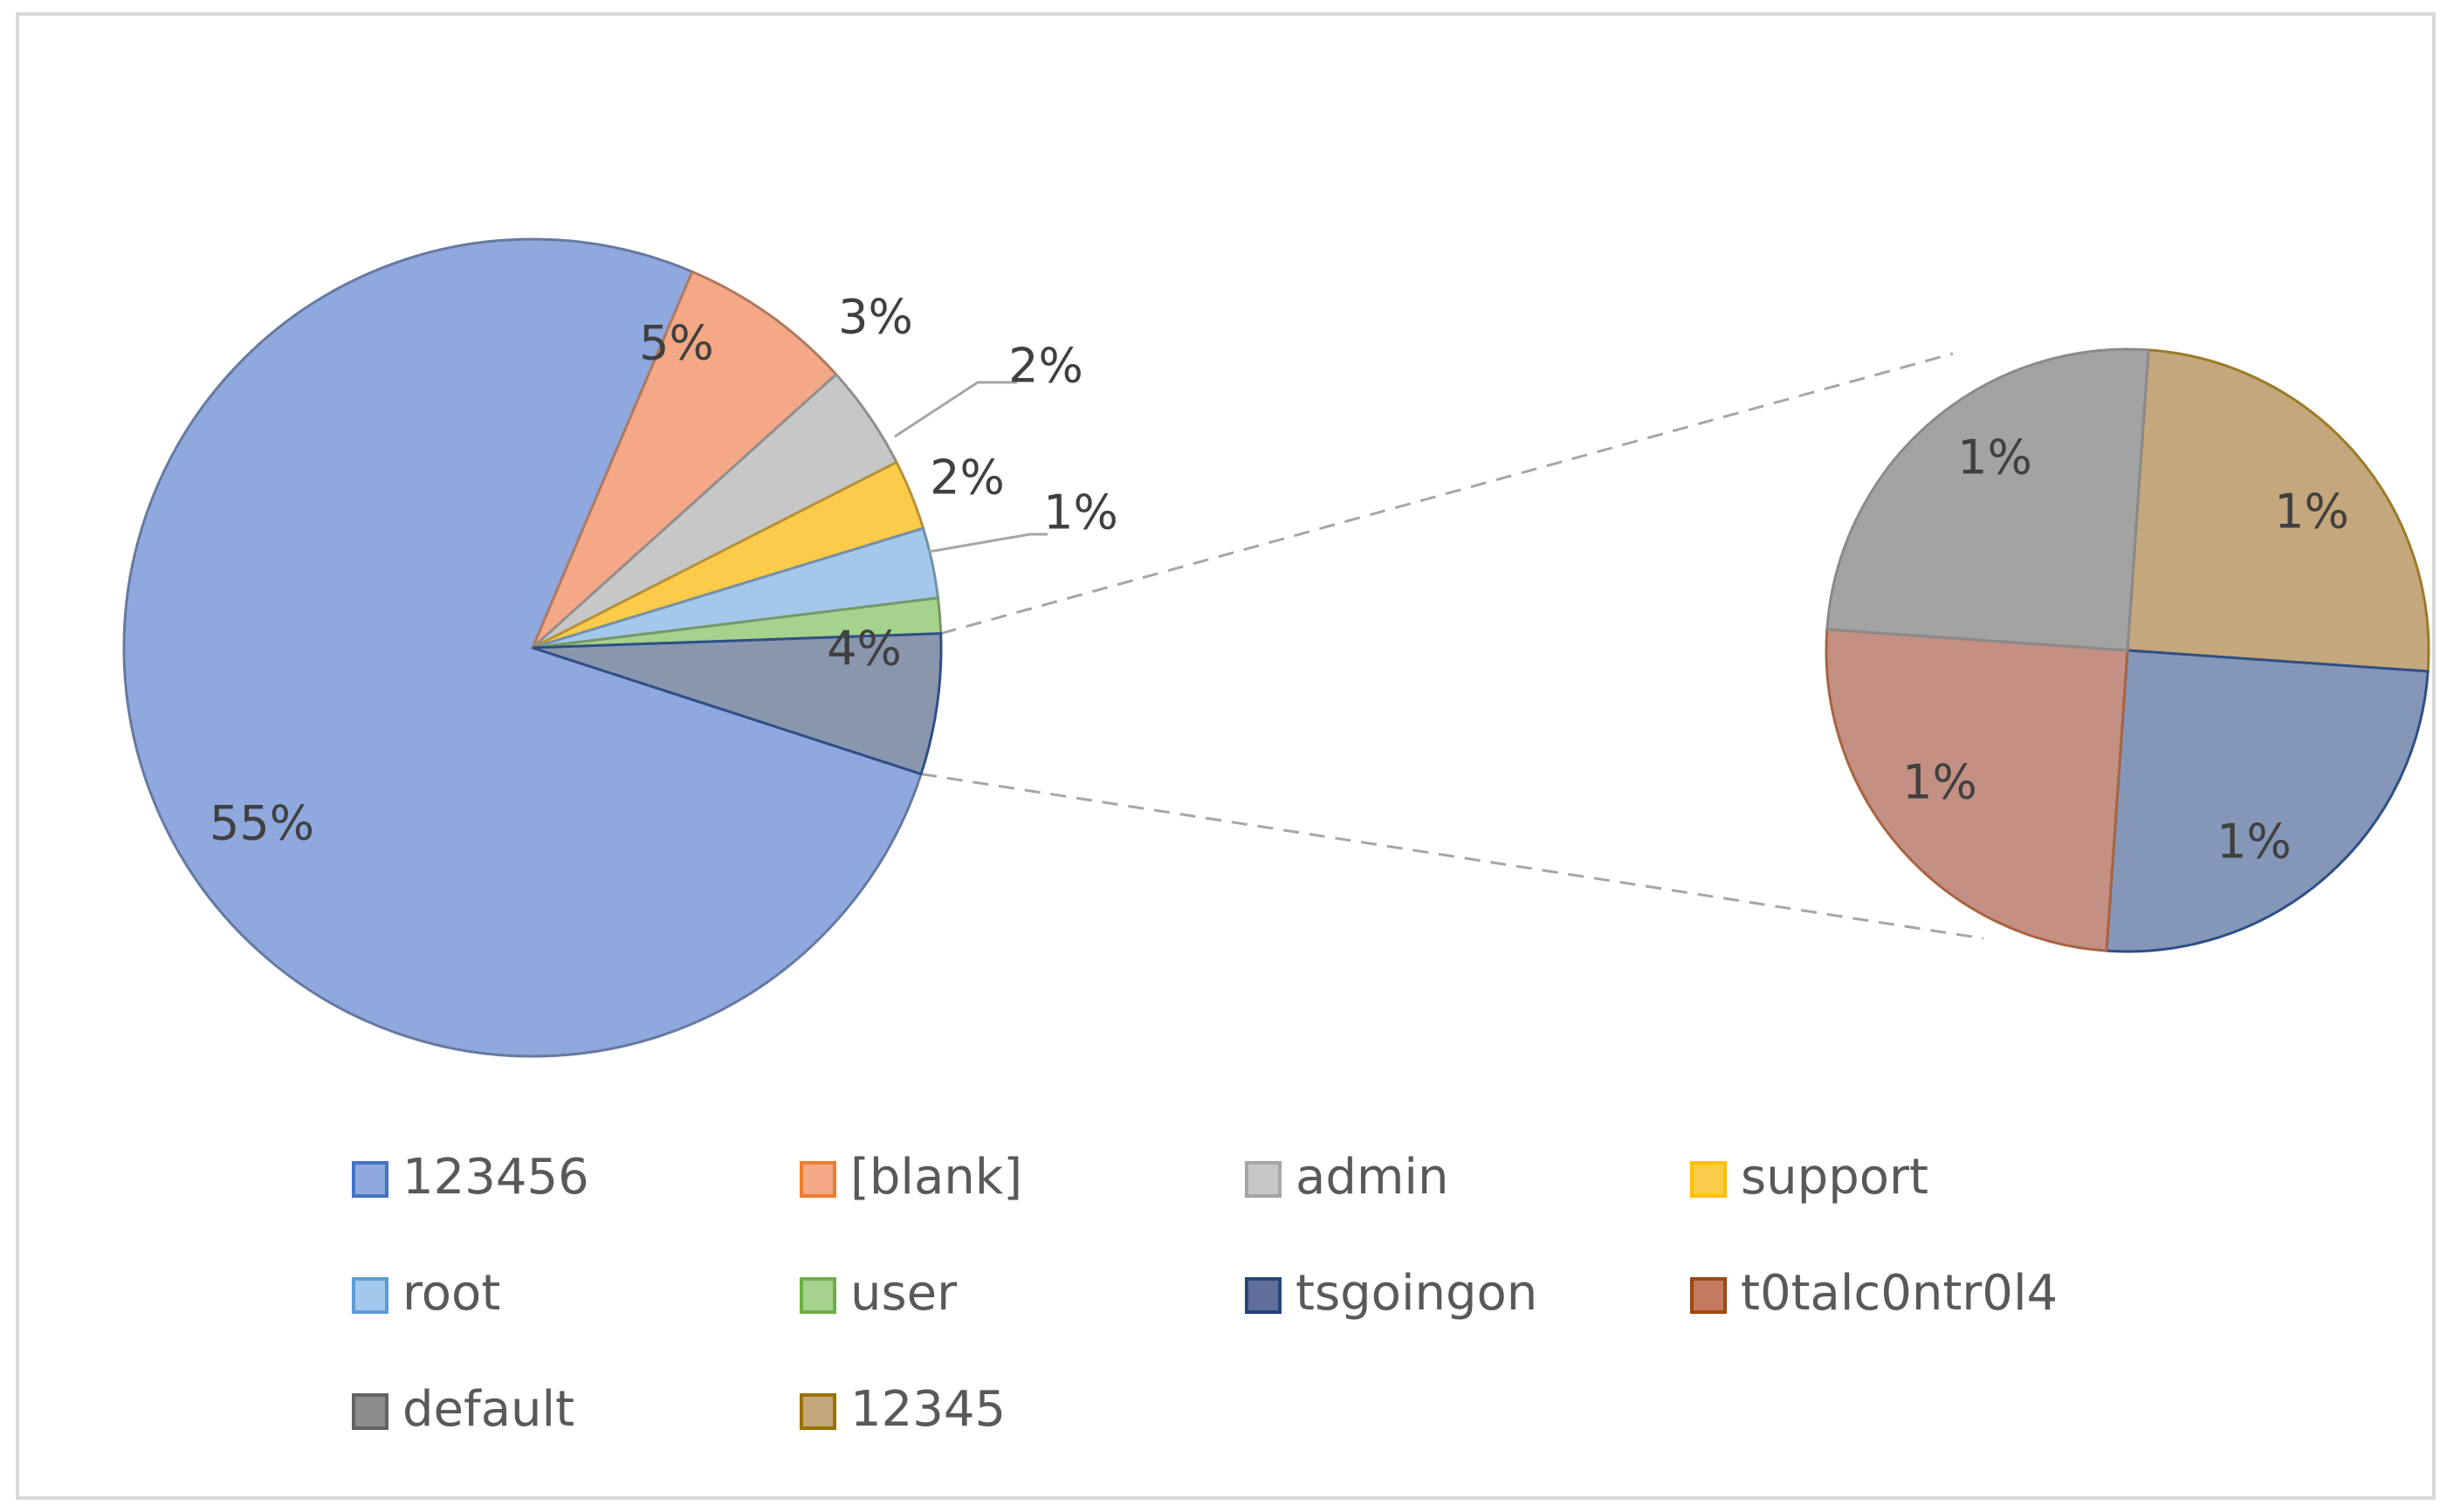 Image resolution: width=2447 pixels, height=1512 pixels. What do you see at coordinates (370, 1412) in the screenshot?
I see `legend-swatch-default` at bounding box center [370, 1412].